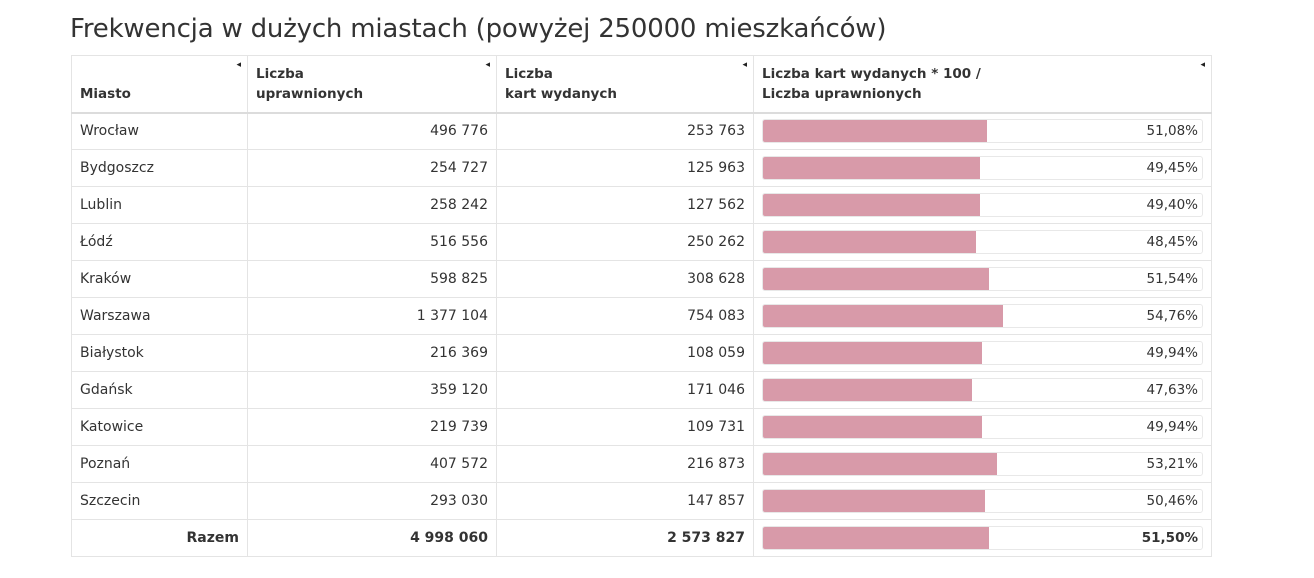 This screenshot has height=578, width=1314. Describe the element at coordinates (159, 390) in the screenshot. I see `city-name: Gdańsk` at that location.